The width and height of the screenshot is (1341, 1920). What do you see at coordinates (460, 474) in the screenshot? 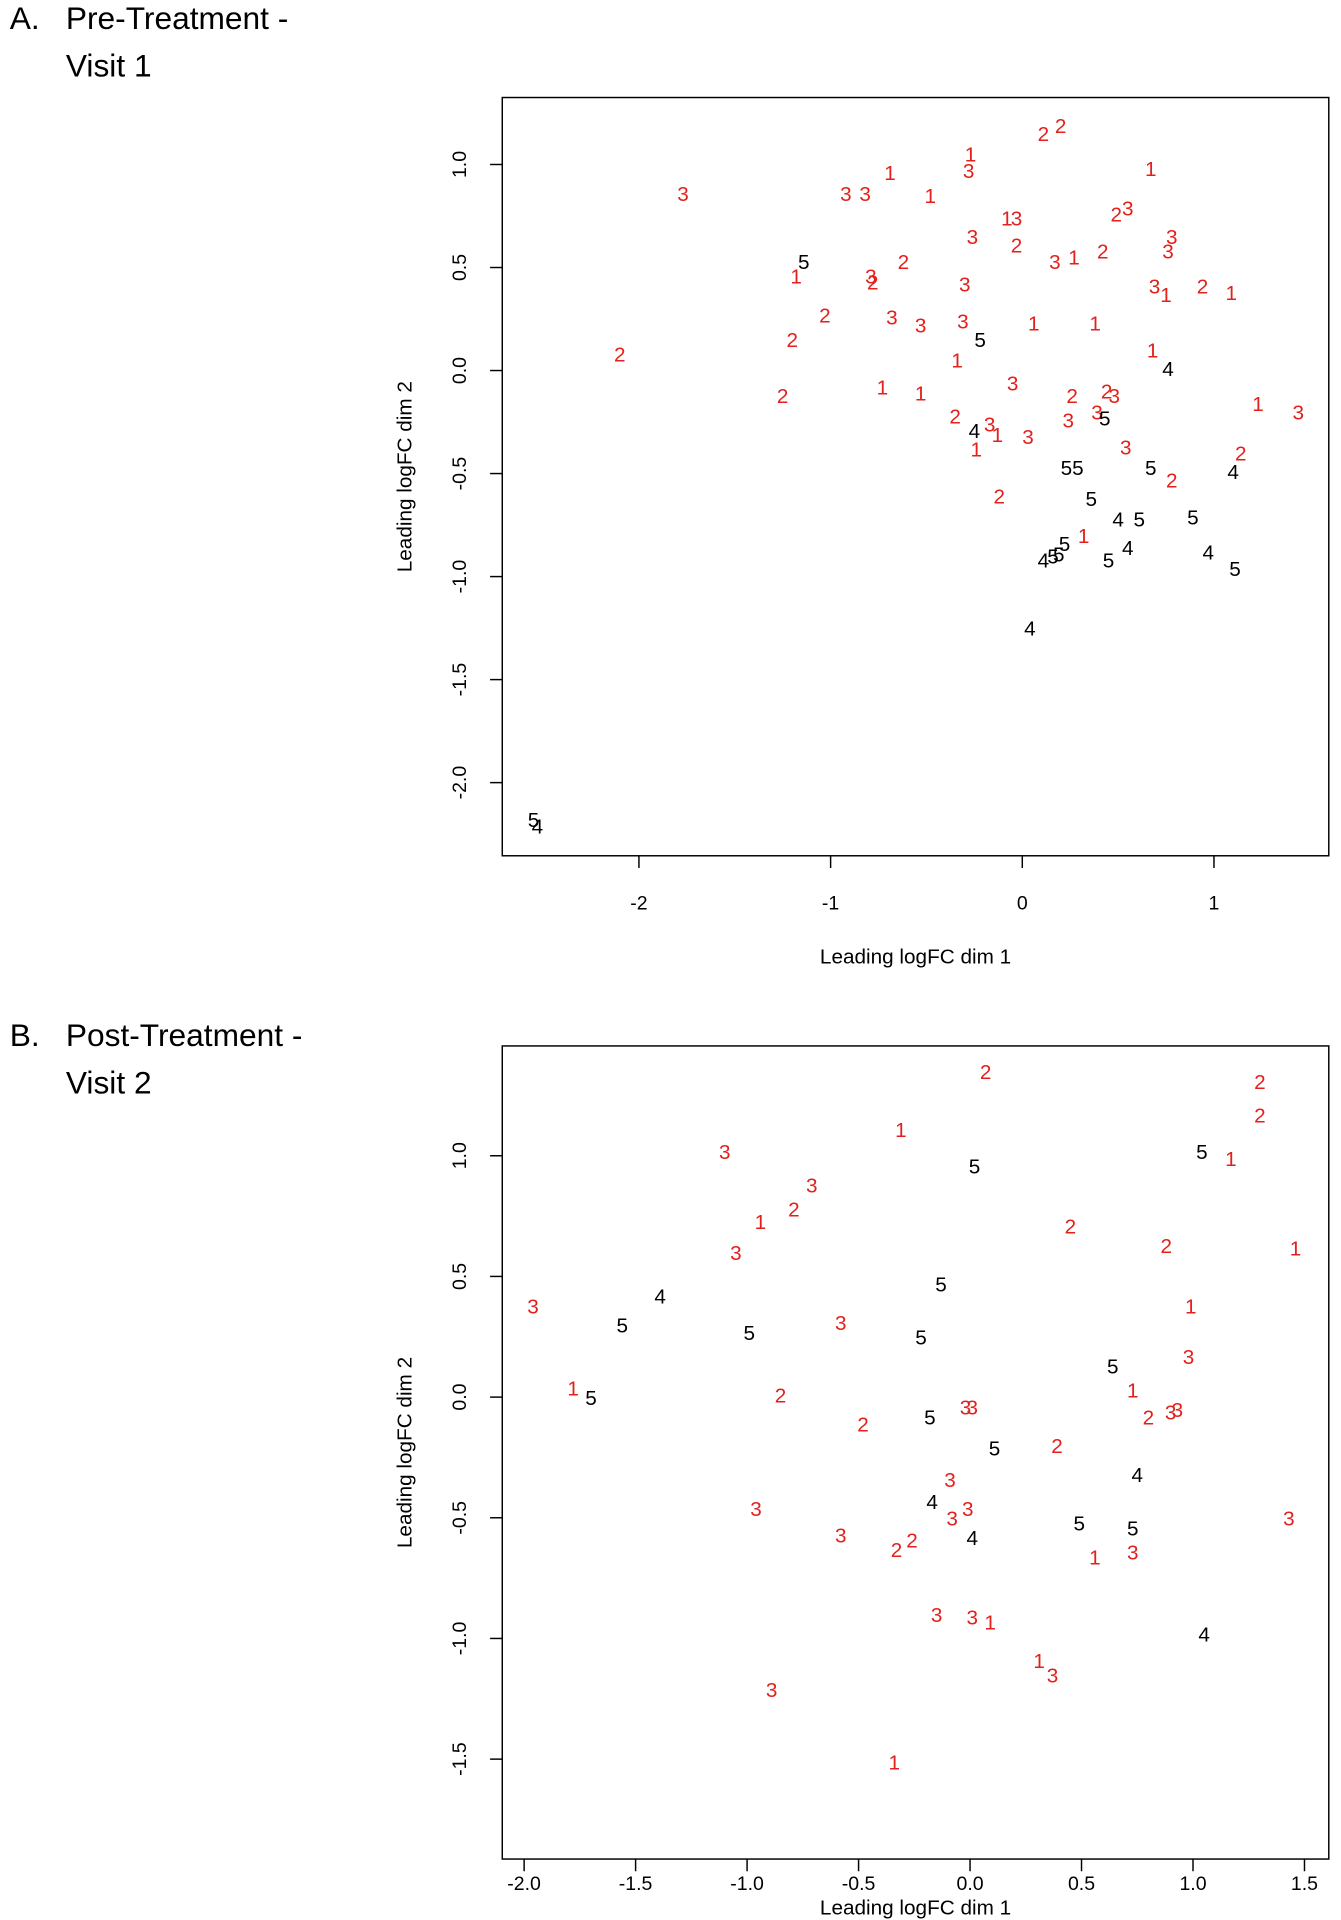
I see `y-tick-label: -0.5` at bounding box center [460, 474].